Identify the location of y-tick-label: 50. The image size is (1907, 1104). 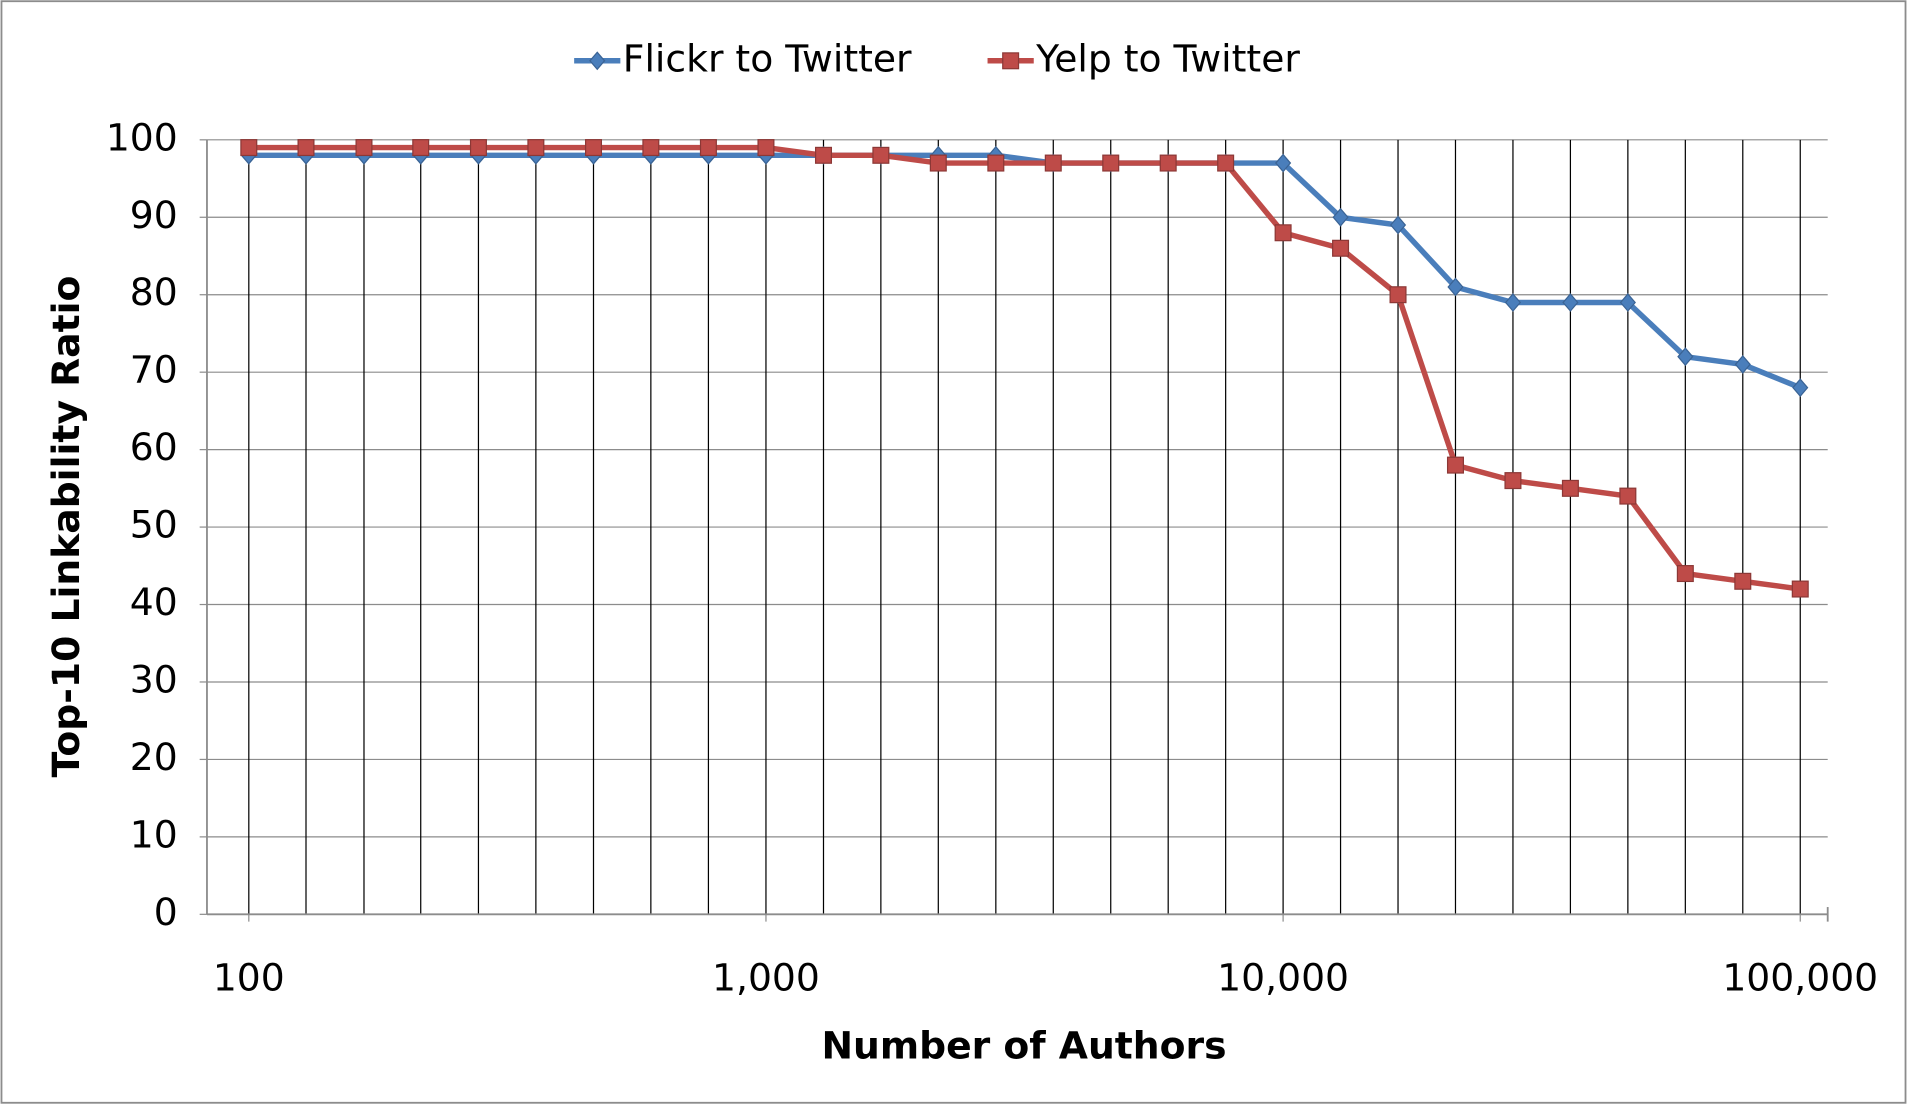
(154, 525).